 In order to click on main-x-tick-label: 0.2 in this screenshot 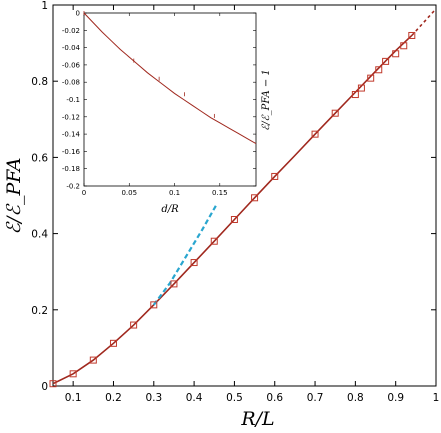, I will do `click(113, 398)`.